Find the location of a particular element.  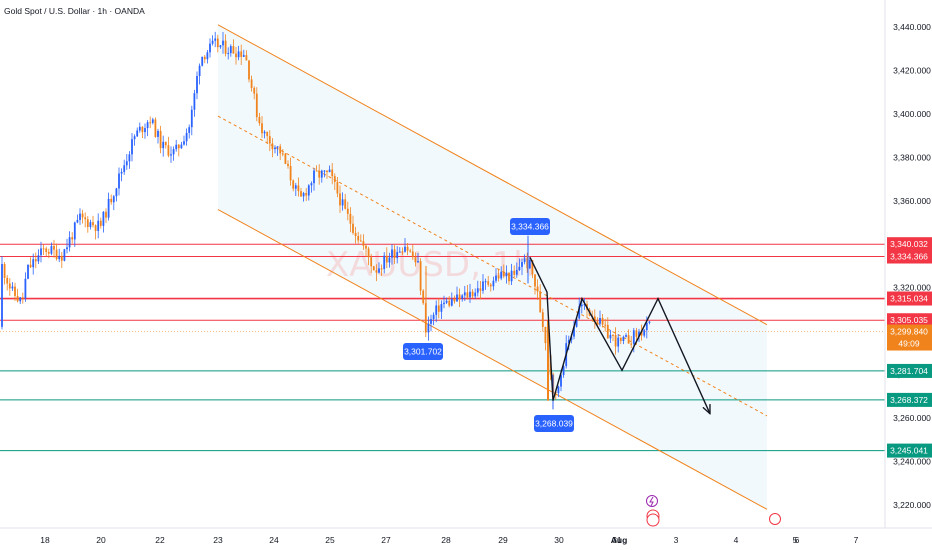

lightning-bolt-icon is located at coordinates (651, 501).